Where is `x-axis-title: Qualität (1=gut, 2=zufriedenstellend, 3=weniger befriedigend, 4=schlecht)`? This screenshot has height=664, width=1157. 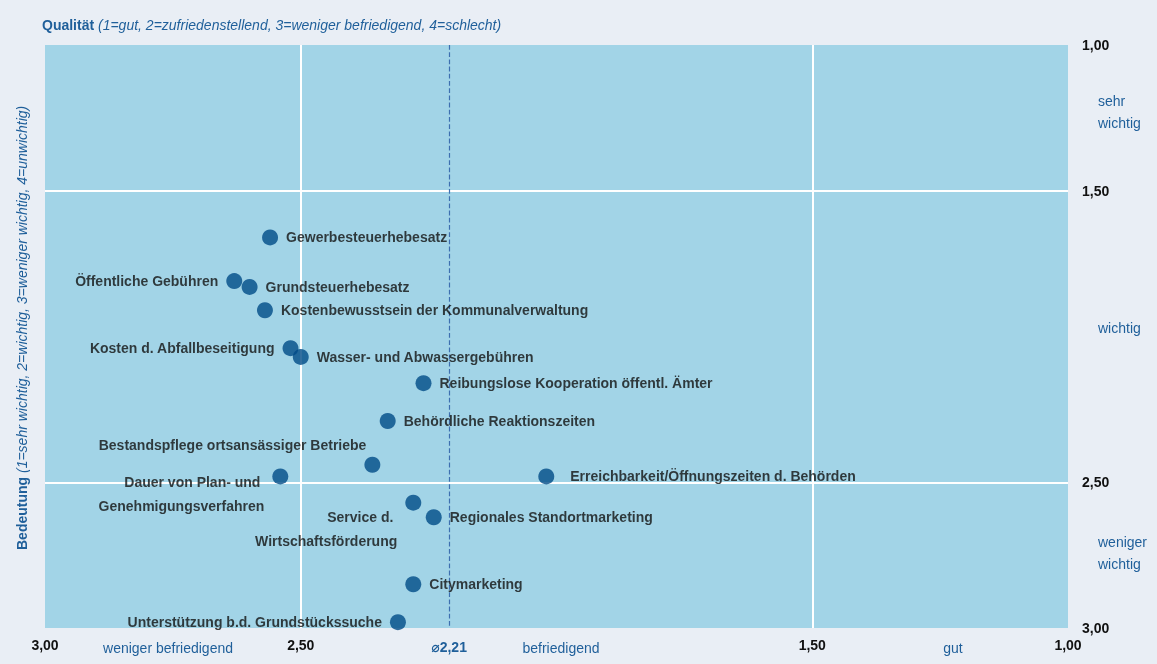
x-axis-title: Qualität (1=gut, 2=zufriedenstellend, 3=weniger befriedigend, 4=schlecht) is located at coordinates (272, 25).